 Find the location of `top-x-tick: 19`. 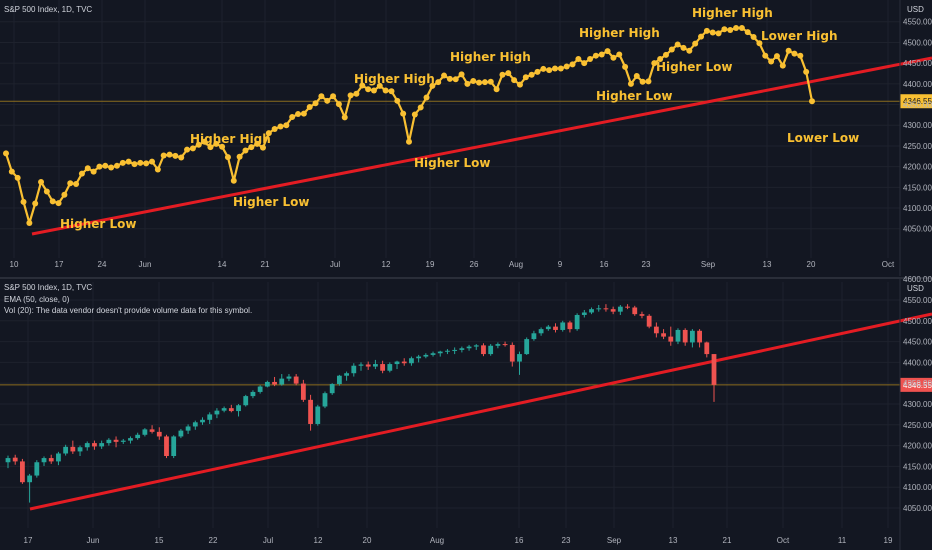

top-x-tick: 19 is located at coordinates (430, 264).